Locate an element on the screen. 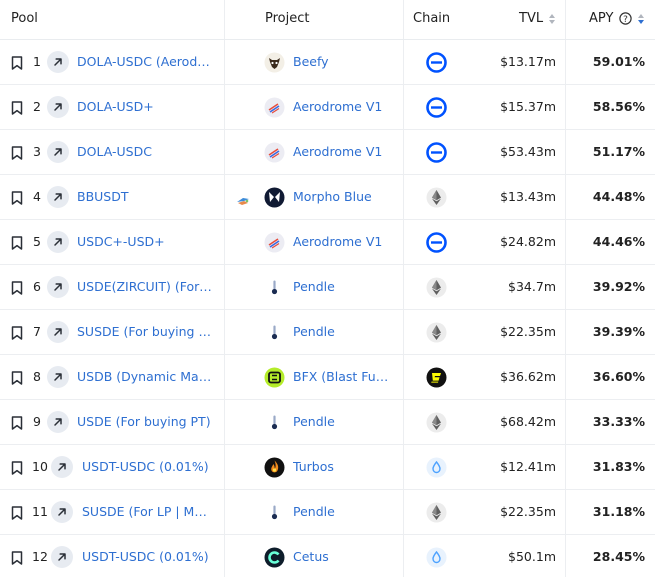 The image size is (655, 577). header-pool: Pool is located at coordinates (24, 18).